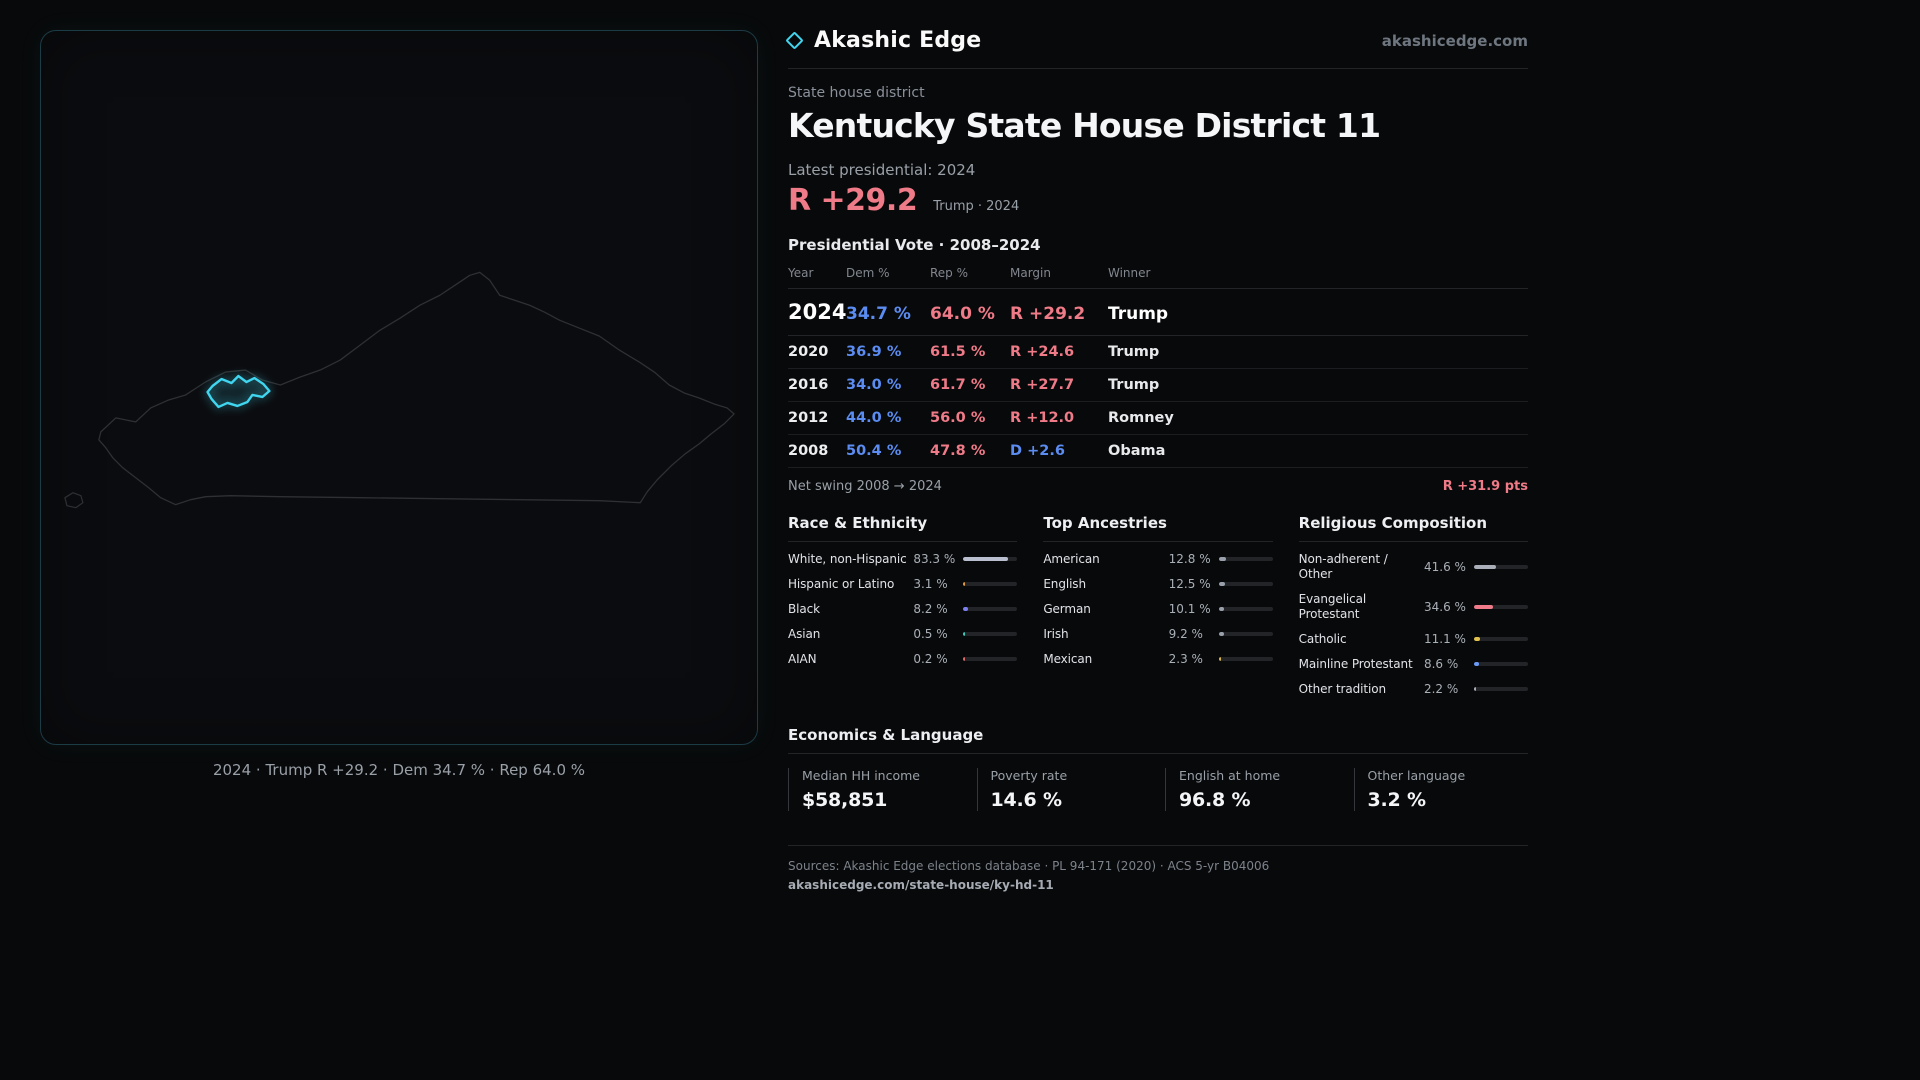  What do you see at coordinates (903, 584) in the screenshot?
I see `stat-row: Hispanic or Latino 3.1 %` at bounding box center [903, 584].